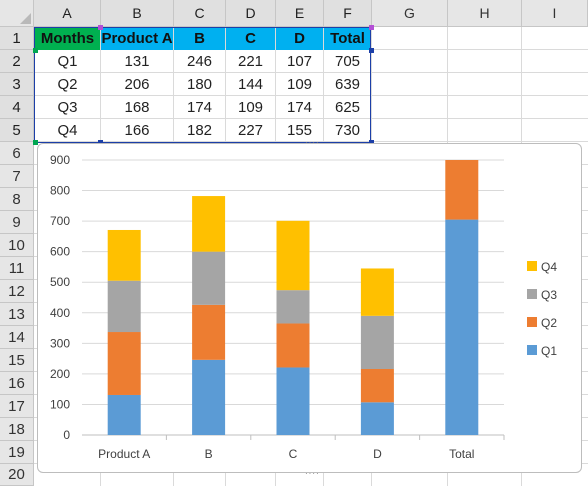  I want to click on column-header-h: H, so click(485, 13).